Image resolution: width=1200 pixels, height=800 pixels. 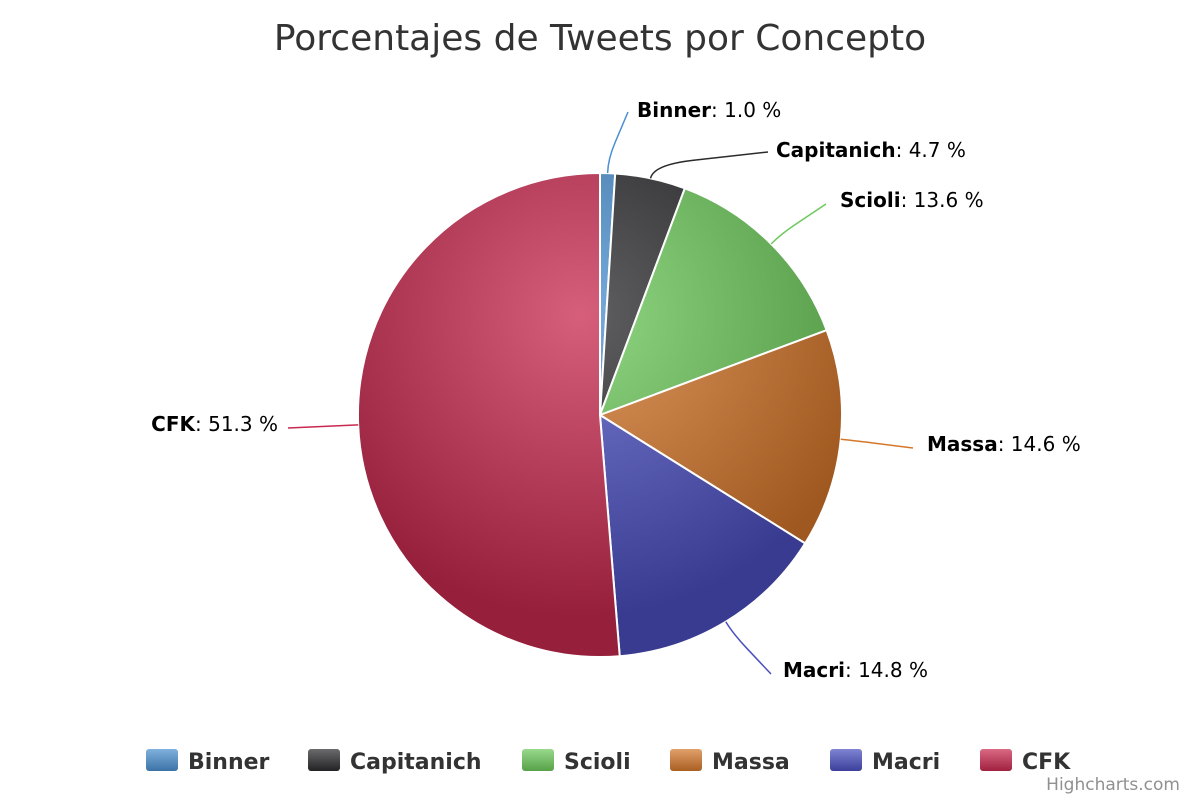 I want to click on legend-label: CFK, so click(x=1046, y=762).